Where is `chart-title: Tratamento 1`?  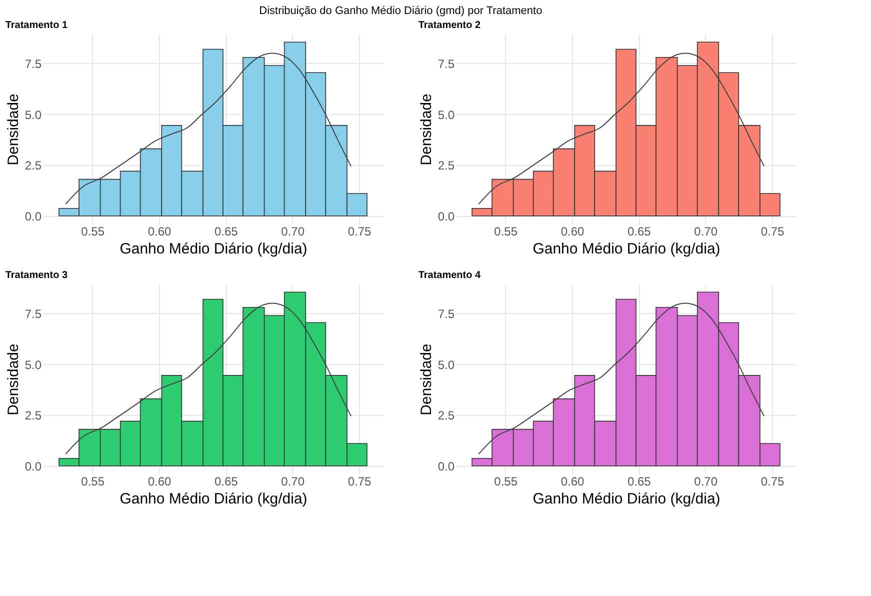 chart-title: Tratamento 1 is located at coordinates (36, 25).